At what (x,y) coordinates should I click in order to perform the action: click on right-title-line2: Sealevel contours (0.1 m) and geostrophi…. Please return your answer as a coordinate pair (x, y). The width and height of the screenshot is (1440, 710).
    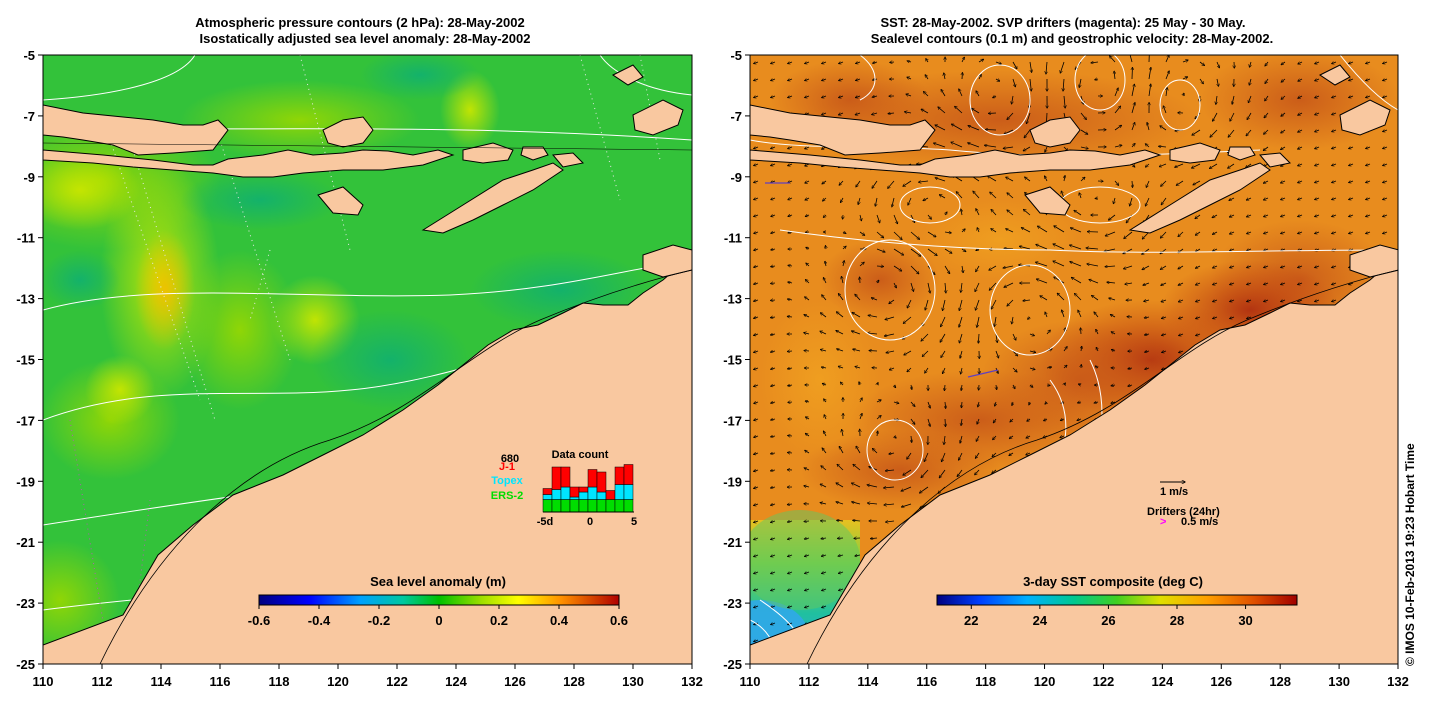
    Looking at the image, I should click on (1072, 38).